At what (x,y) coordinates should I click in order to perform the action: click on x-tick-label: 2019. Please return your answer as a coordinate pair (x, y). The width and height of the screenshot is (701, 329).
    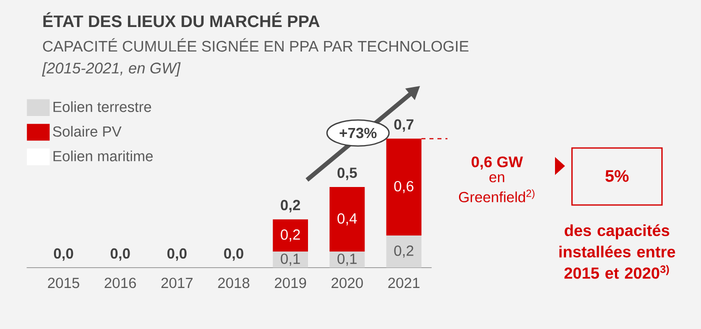
    Looking at the image, I should click on (290, 283).